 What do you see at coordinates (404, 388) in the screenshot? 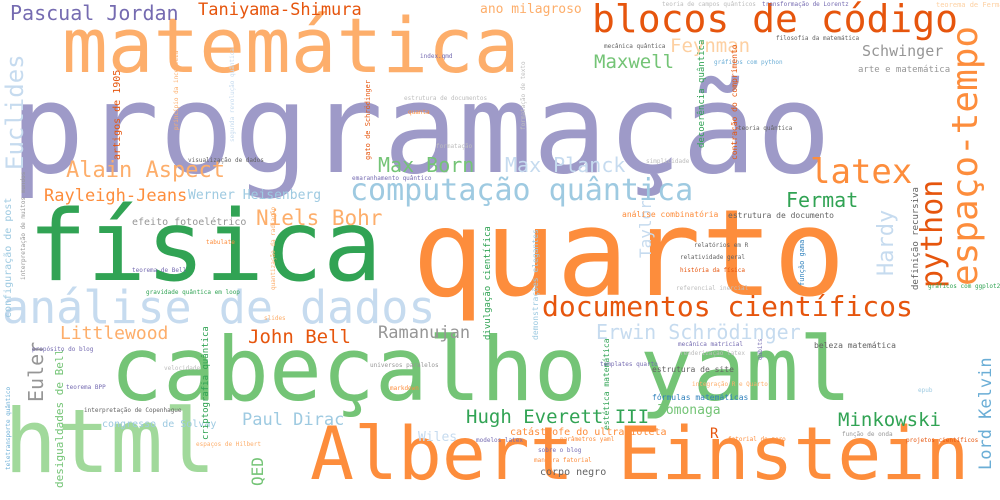
I see `cloud-word-markdown: markdown` at bounding box center [404, 388].